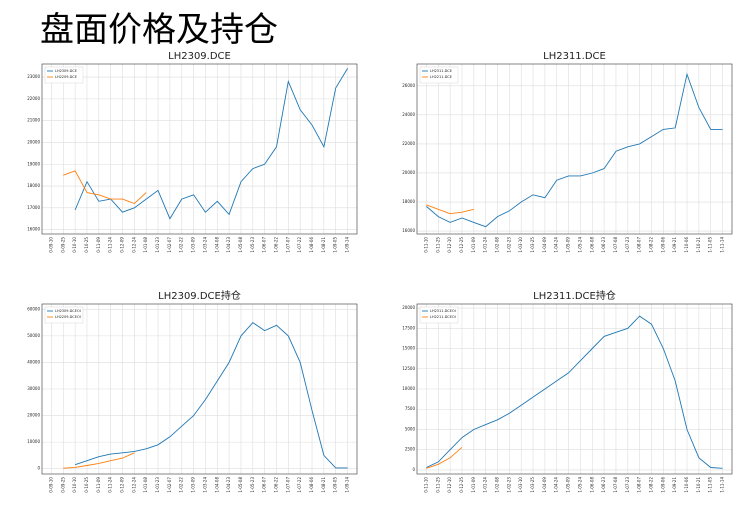 The image size is (755, 520). What do you see at coordinates (556, 485) in the screenshot?
I see `x-tick-label: 1-04-24` at bounding box center [556, 485].